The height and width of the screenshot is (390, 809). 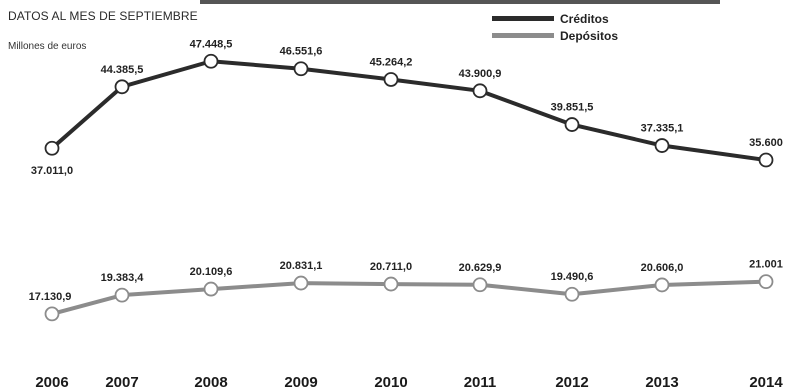 I want to click on x-tick-label-2012: 2012, so click(x=571, y=382).